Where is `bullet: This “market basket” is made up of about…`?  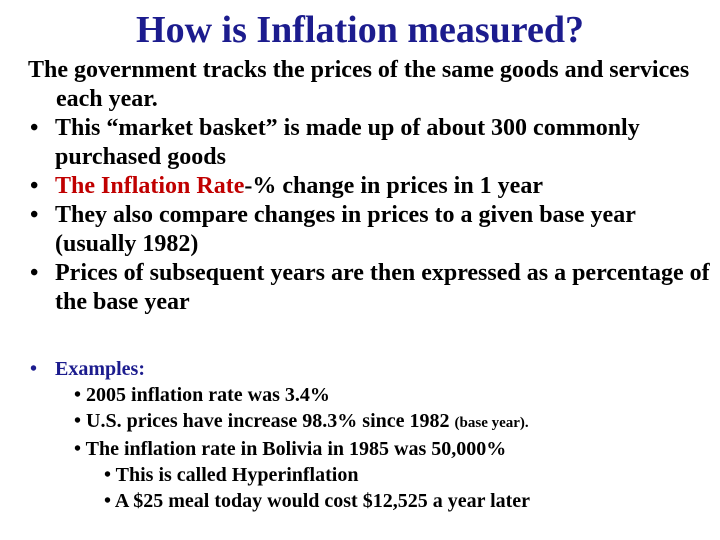 bullet: This “market basket” is made up of about… is located at coordinates (370, 143).